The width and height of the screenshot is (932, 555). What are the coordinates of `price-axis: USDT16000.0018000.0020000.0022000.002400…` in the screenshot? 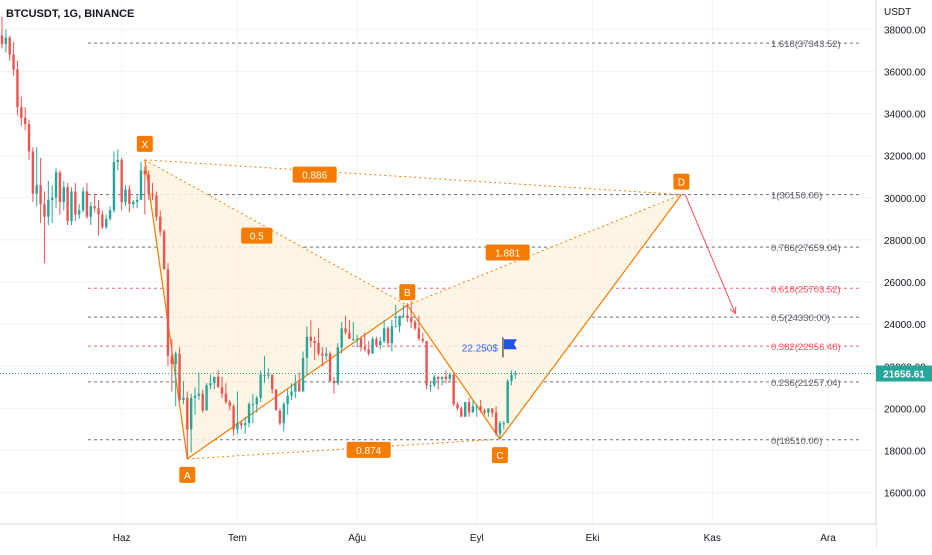 It's located at (903, 275).